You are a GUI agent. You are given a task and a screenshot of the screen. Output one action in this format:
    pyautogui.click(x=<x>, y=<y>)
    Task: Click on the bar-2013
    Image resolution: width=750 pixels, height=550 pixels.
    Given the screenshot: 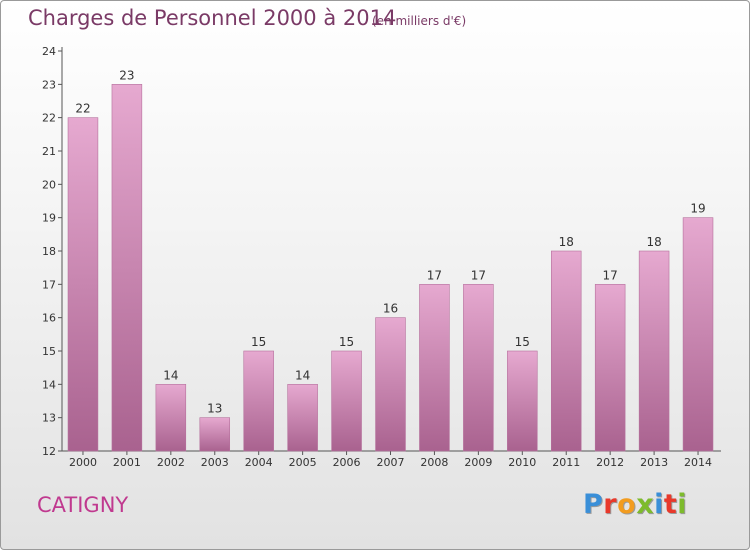 What is the action you would take?
    pyautogui.click(x=654, y=351)
    